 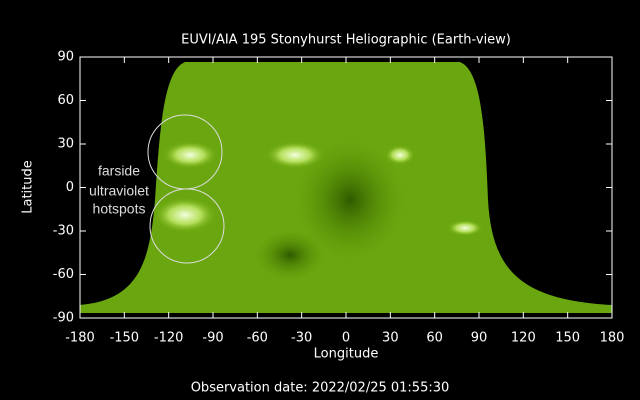 What do you see at coordinates (612, 338) in the screenshot?
I see `x-tick-label: 180` at bounding box center [612, 338].